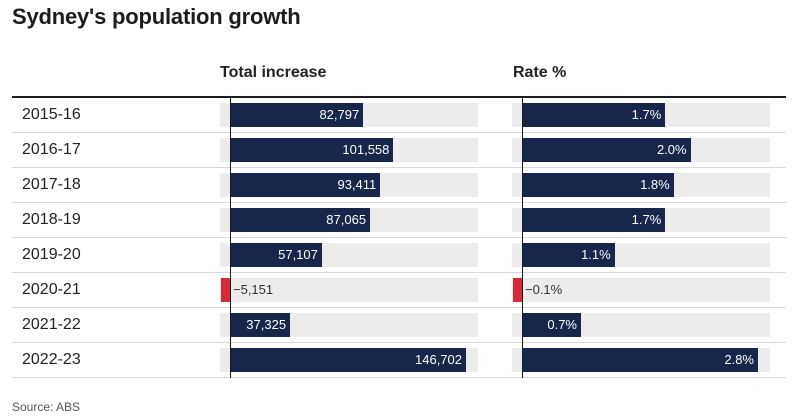  What do you see at coordinates (522, 238) in the screenshot?
I see `rate-zero-line` at bounding box center [522, 238].